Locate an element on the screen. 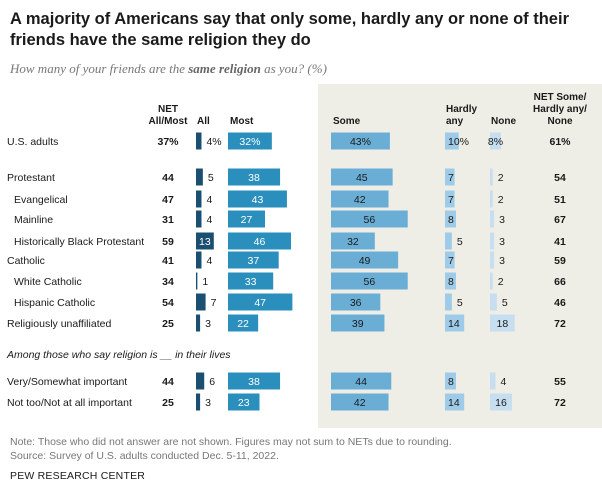  column-header-net-some: Hardly any/ is located at coordinates (560, 109).